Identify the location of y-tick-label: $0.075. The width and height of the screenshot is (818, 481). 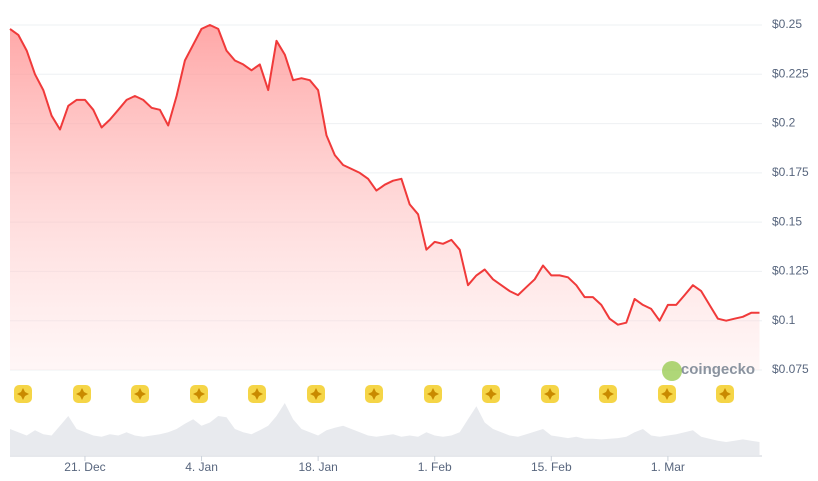
(790, 369).